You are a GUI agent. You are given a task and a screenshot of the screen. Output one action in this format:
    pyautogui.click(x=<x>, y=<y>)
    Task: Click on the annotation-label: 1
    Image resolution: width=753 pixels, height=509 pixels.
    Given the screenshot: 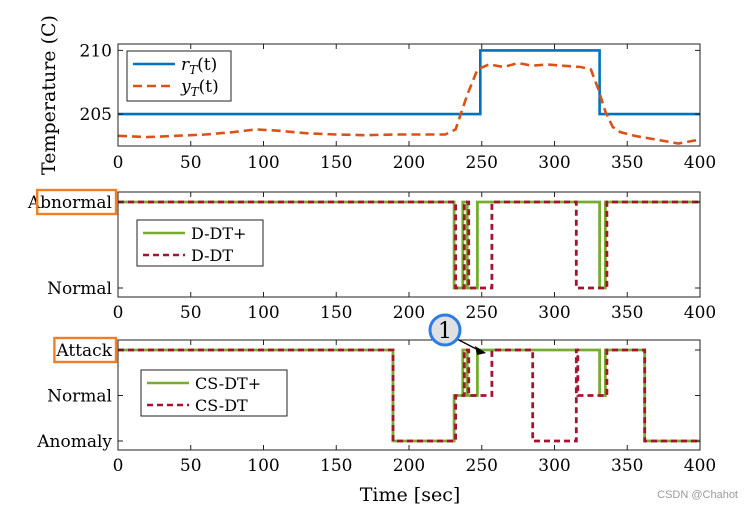 What is the action you would take?
    pyautogui.click(x=445, y=331)
    